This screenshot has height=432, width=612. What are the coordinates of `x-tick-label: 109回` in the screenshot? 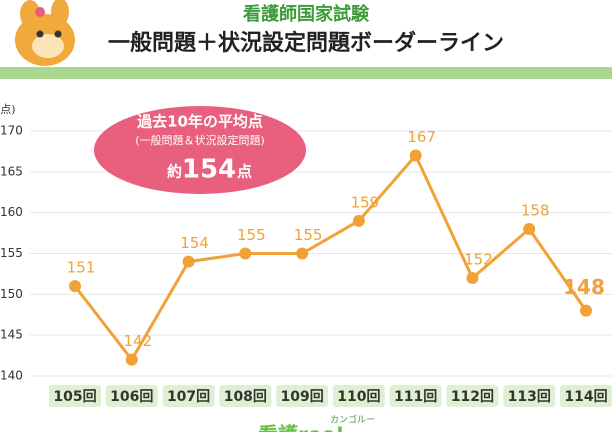 It's located at (301, 397).